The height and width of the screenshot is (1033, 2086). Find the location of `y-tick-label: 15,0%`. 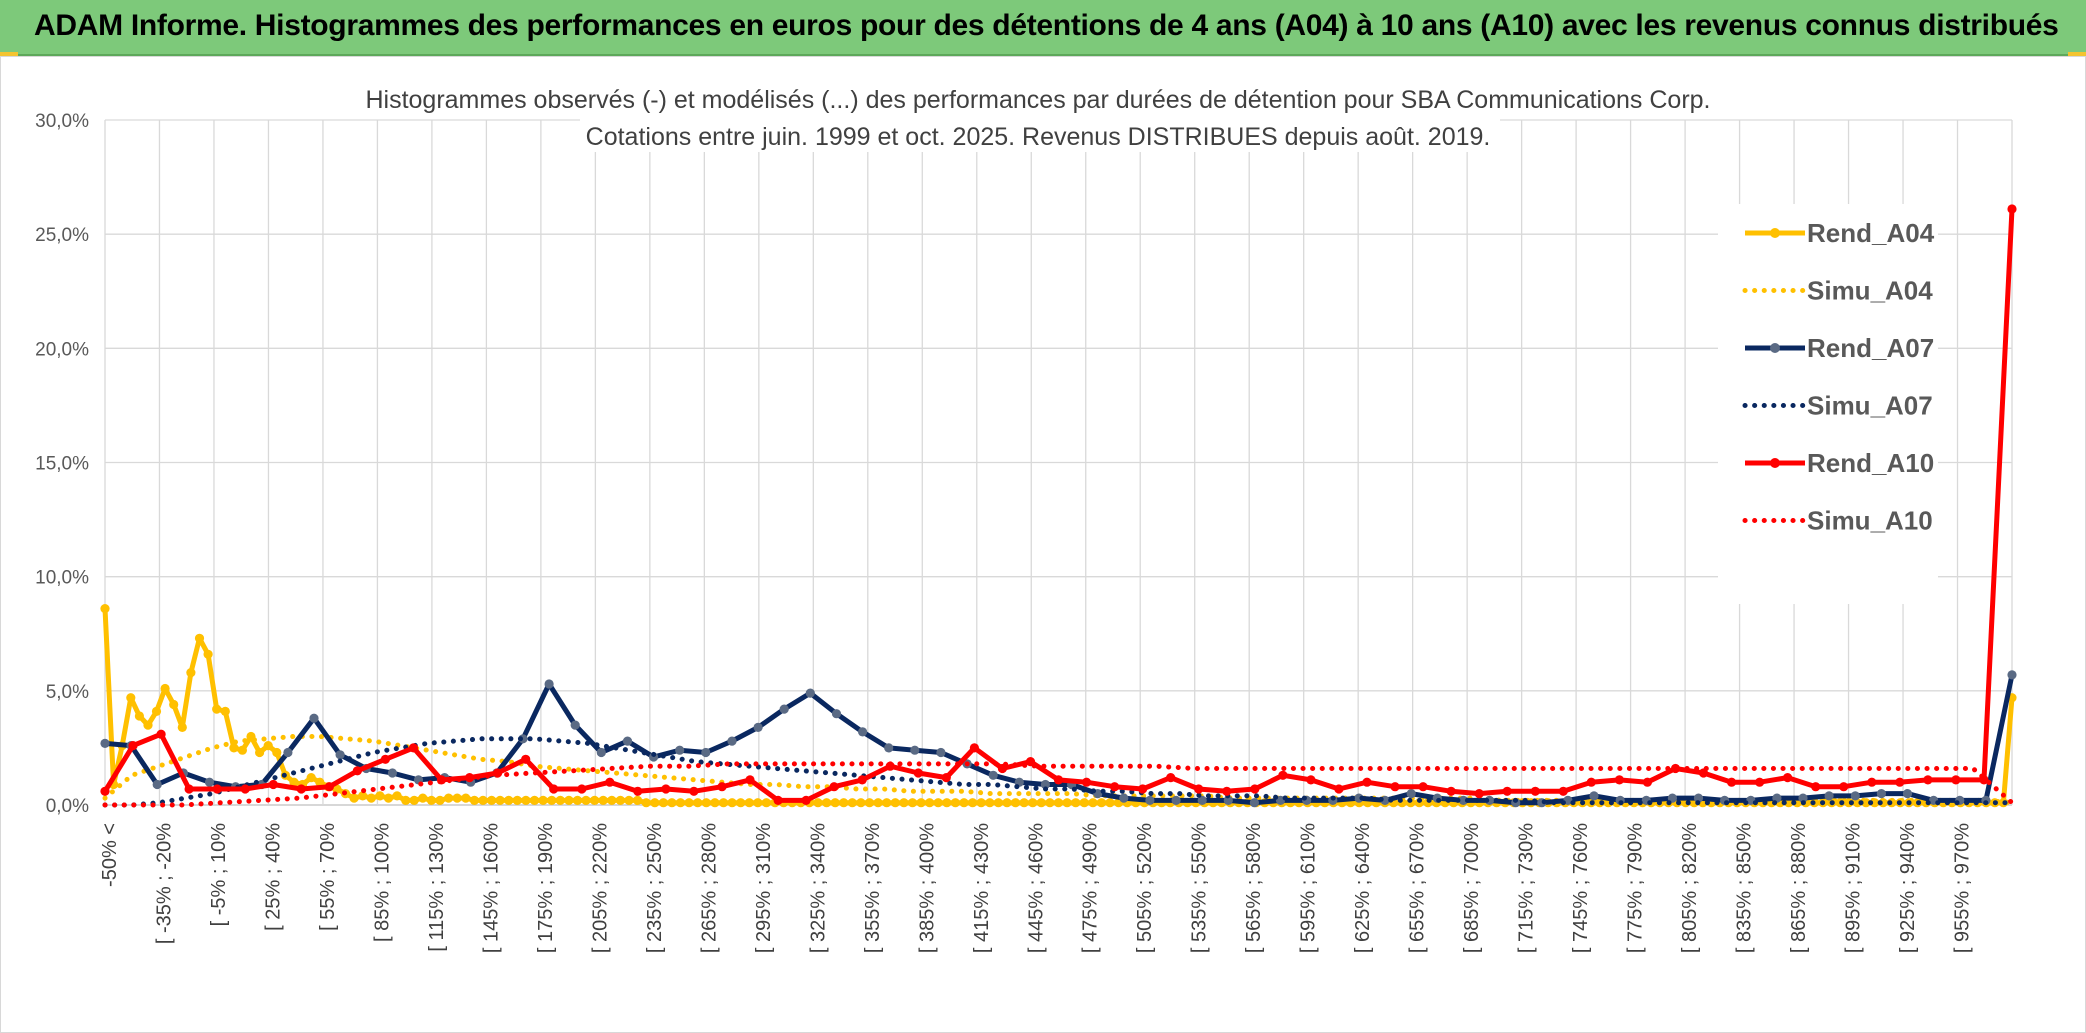

y-tick-label: 15,0% is located at coordinates (62, 464).